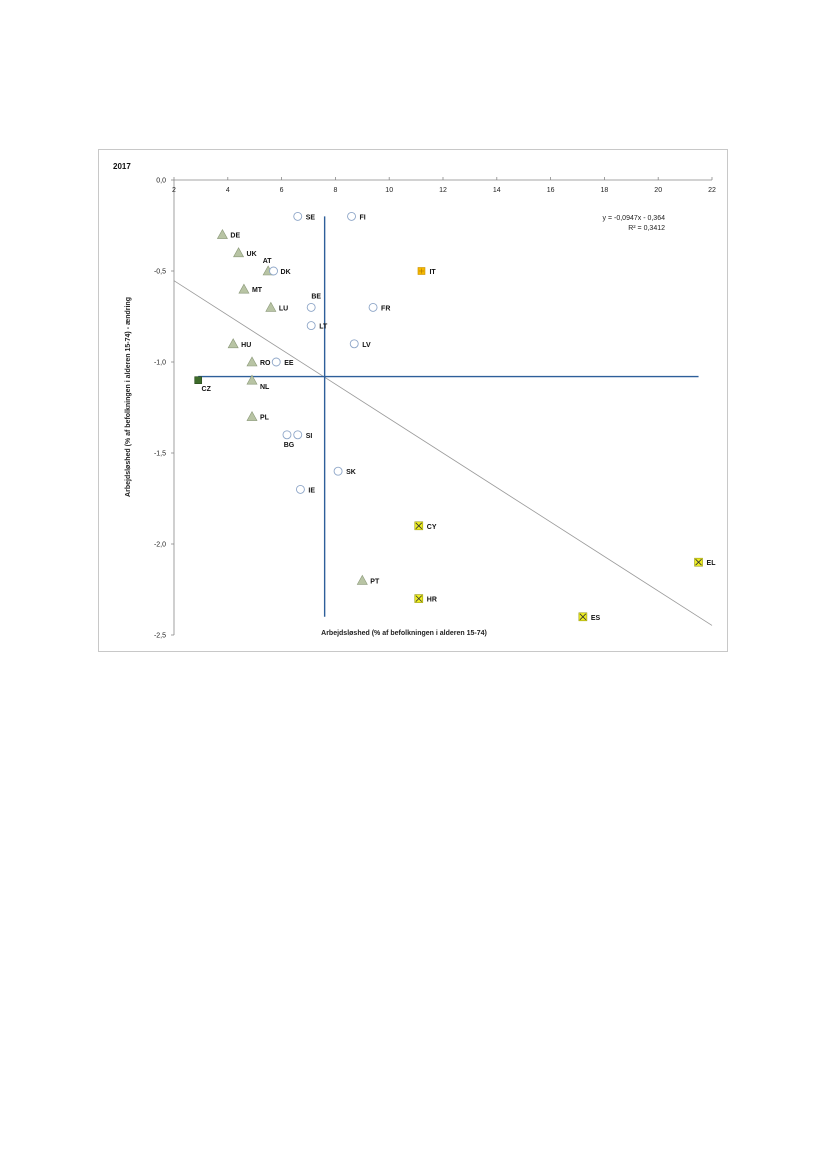  I want to click on point-label-hu: HU, so click(246, 345).